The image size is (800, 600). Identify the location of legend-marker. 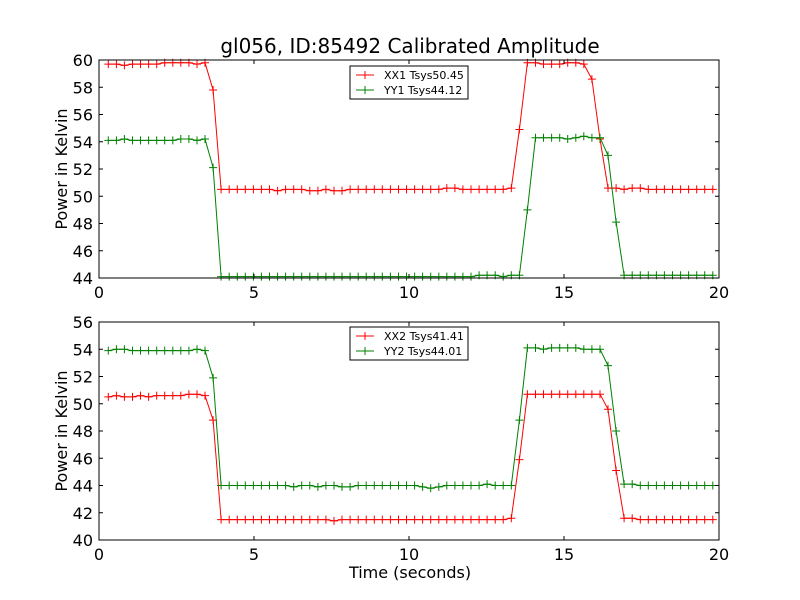
(365, 351).